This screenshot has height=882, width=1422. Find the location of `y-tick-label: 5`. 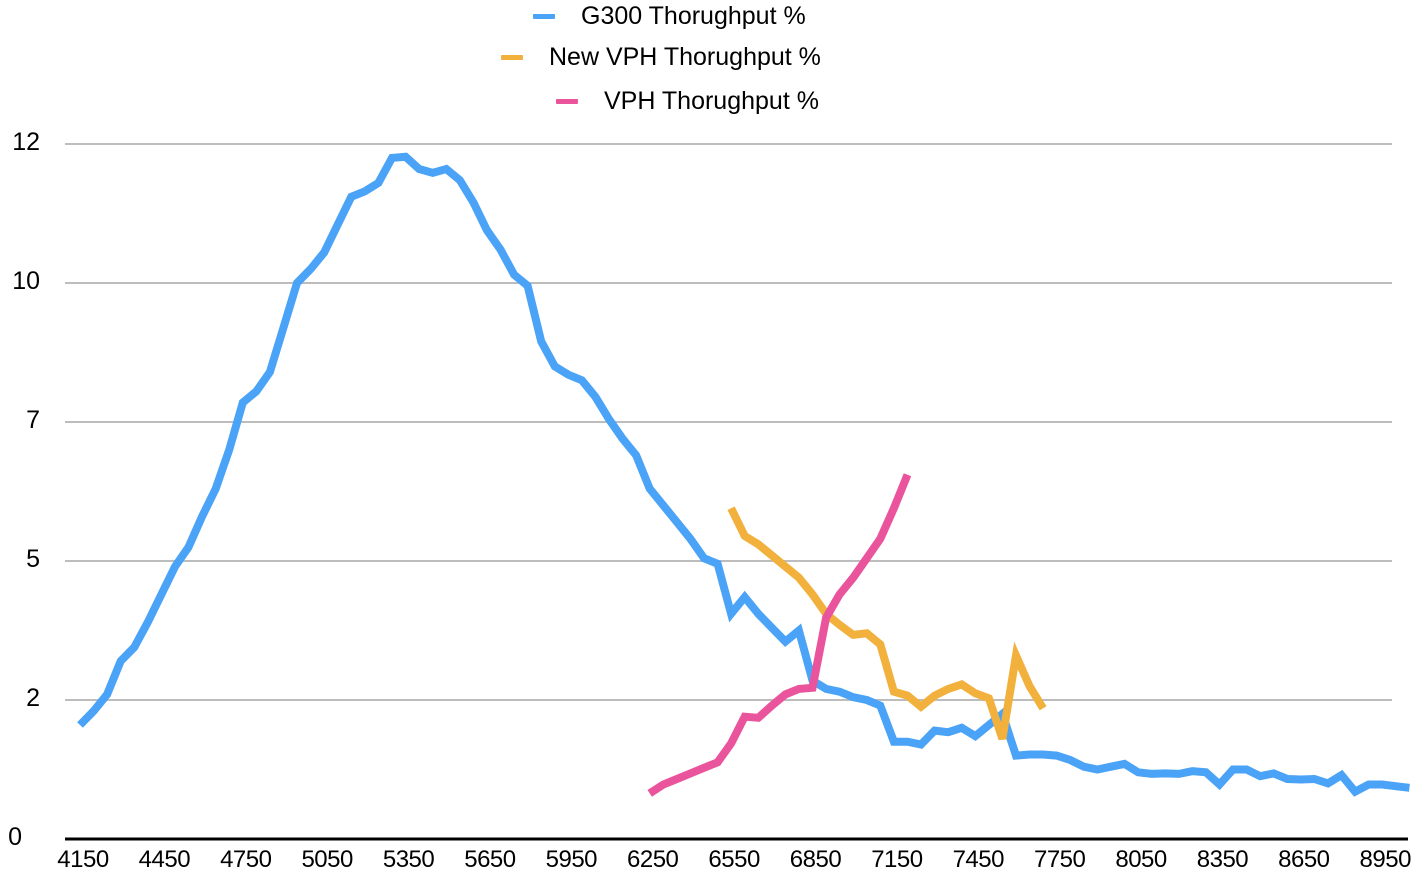

y-tick-label: 5 is located at coordinates (33, 559).